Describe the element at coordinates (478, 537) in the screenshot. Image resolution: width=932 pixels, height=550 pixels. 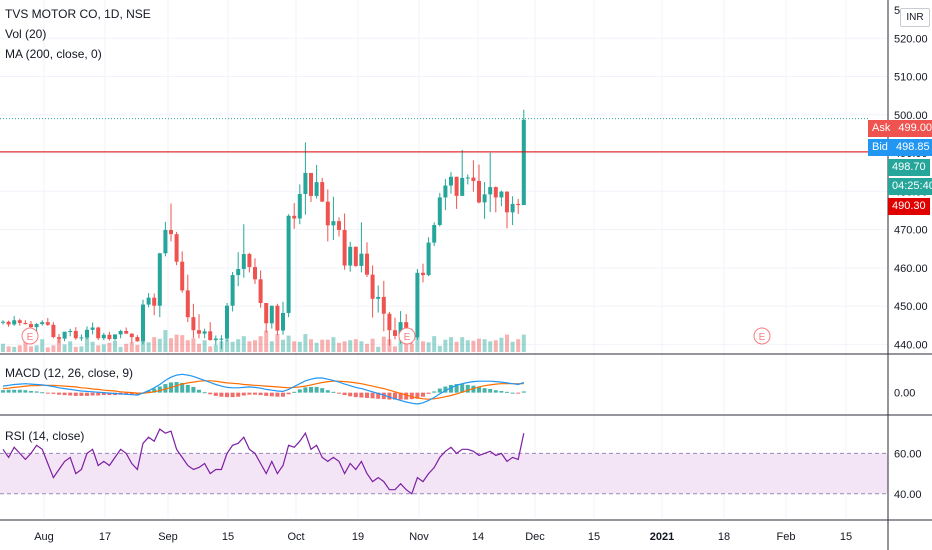
I see `time-axis-tick: 14` at that location.